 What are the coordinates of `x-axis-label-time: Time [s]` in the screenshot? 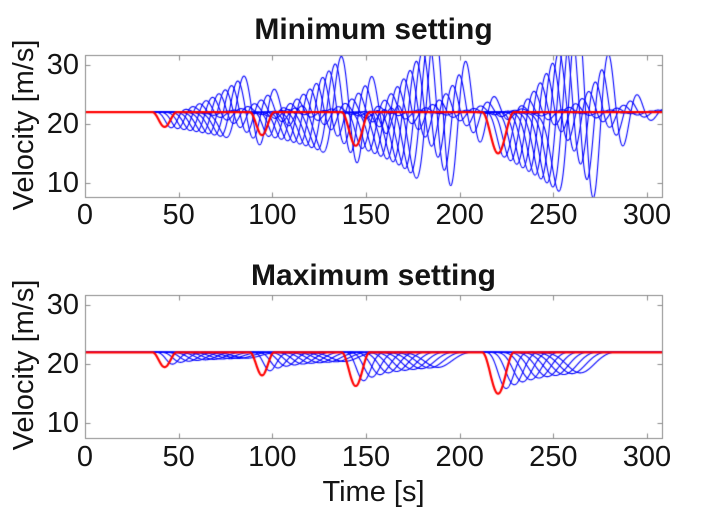 It's located at (373, 492).